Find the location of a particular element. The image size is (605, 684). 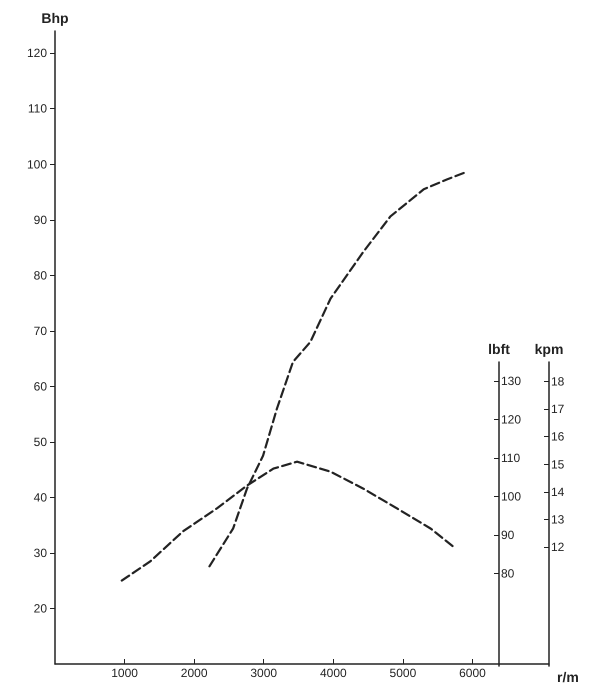

y3-tick-label: 16 is located at coordinates (558, 437).